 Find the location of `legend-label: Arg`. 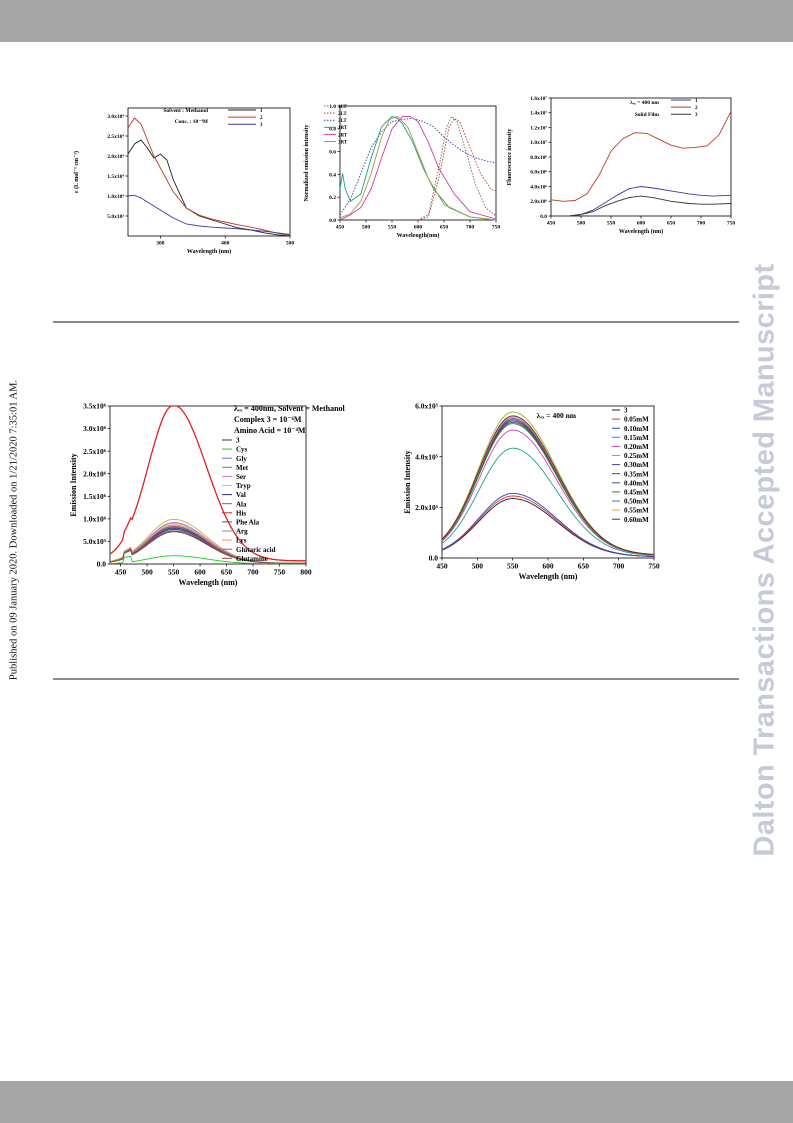

legend-label: Arg is located at coordinates (242, 532).